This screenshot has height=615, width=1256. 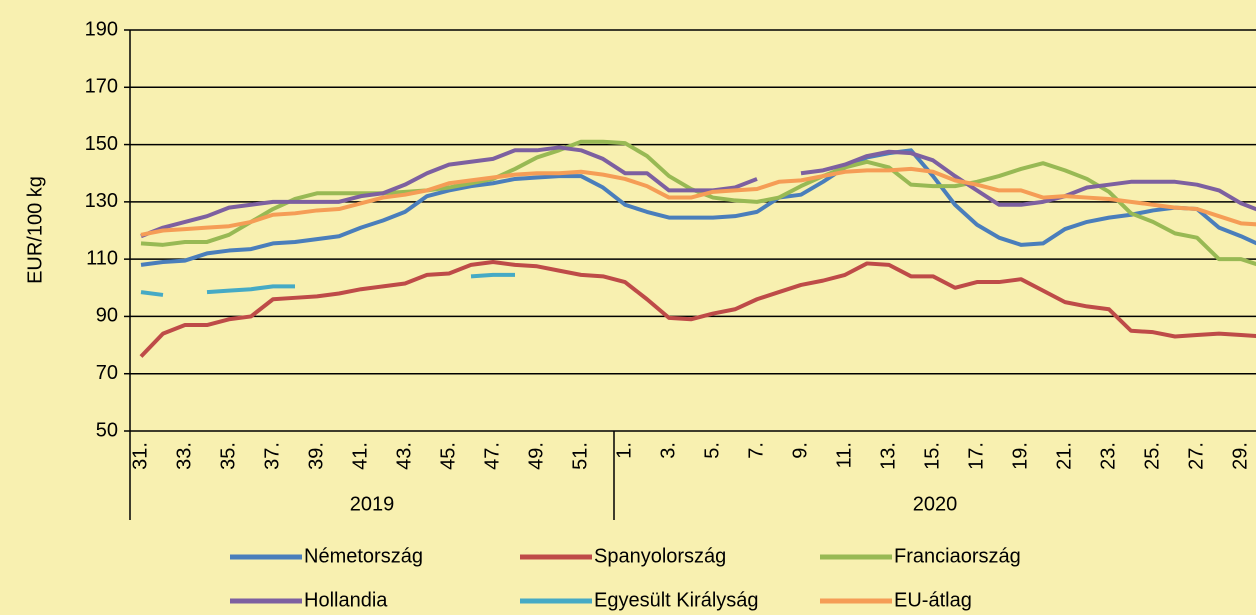 What do you see at coordinates (140, 456) in the screenshot?
I see `x-tick-label: 31.` at bounding box center [140, 456].